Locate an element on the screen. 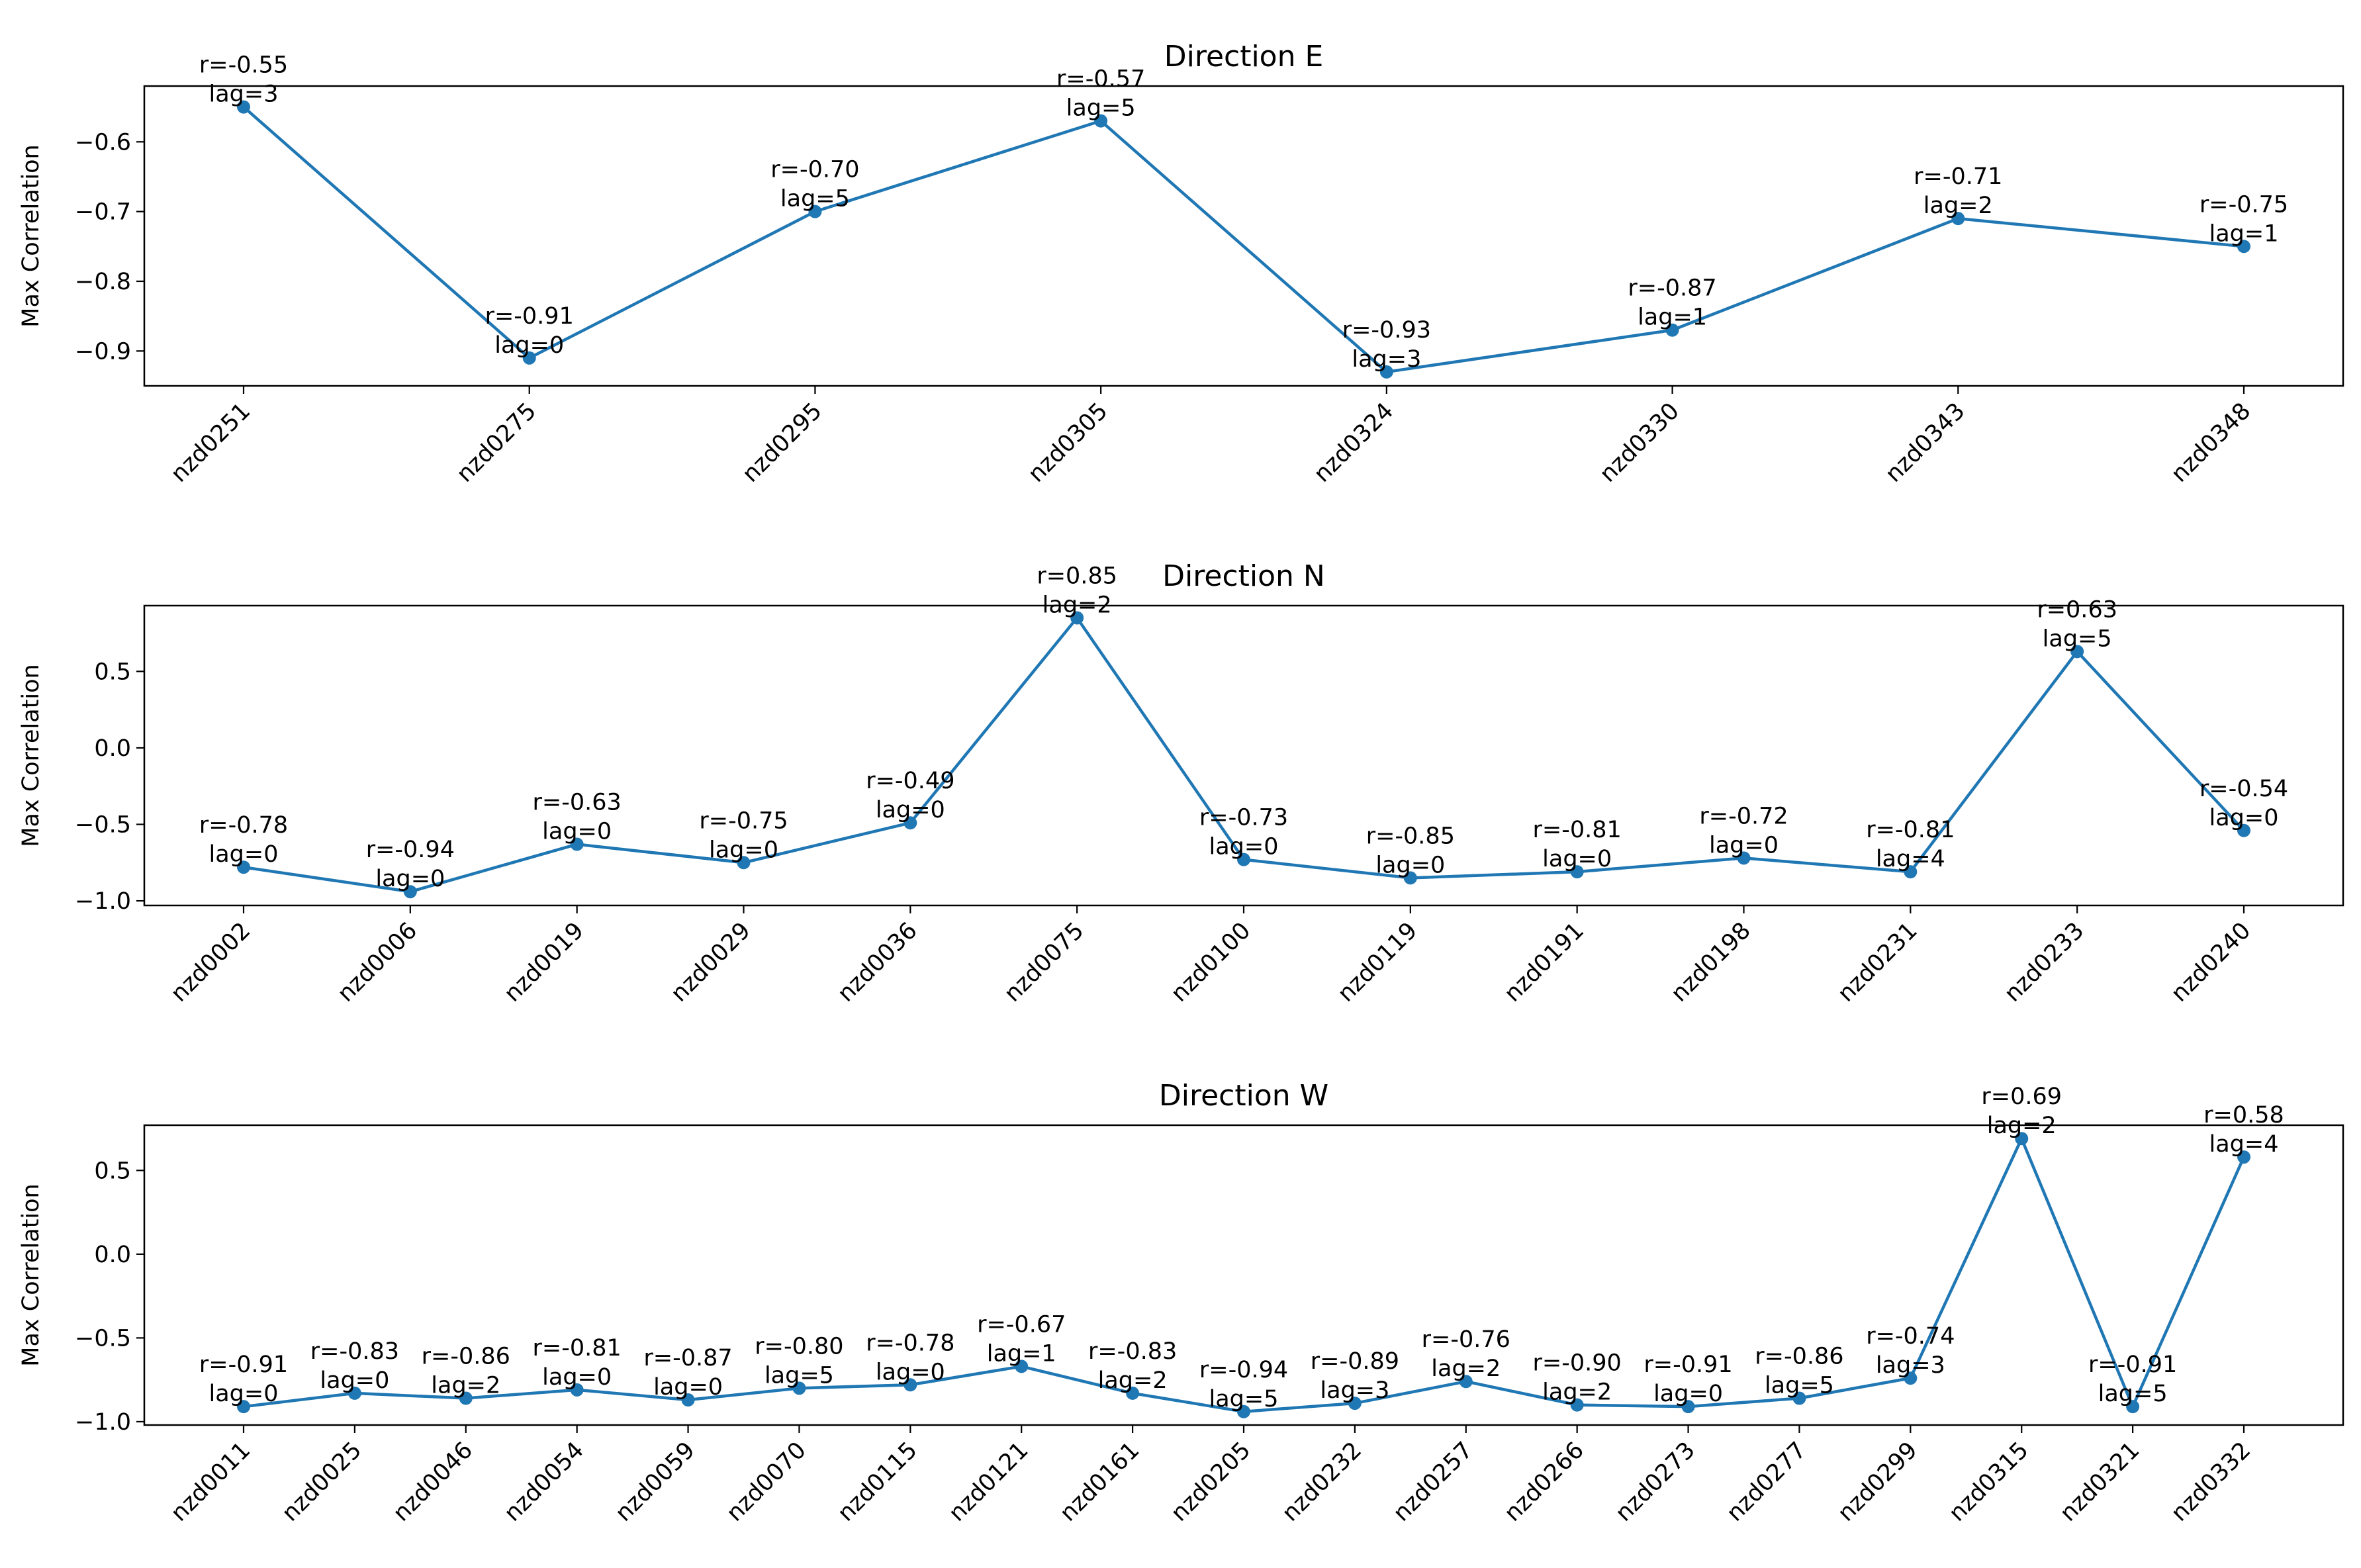 Image resolution: width=2361 pixels, height=1568 pixels. annotation-r: r=-0.74 is located at coordinates (1910, 1336).